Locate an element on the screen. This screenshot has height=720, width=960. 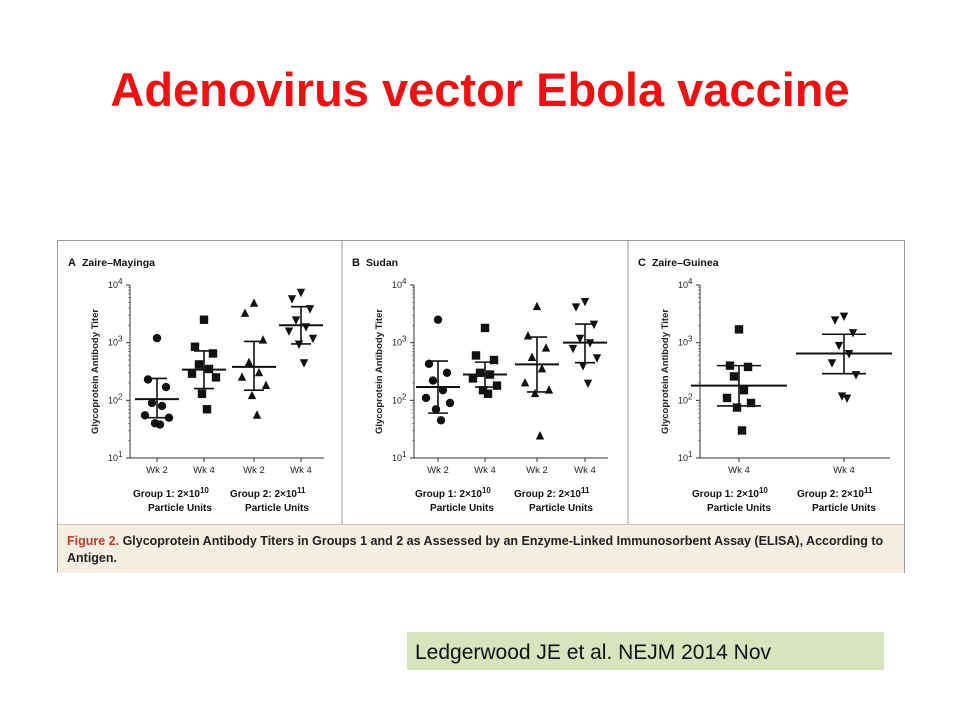
panel-letter: B is located at coordinates (356, 263).